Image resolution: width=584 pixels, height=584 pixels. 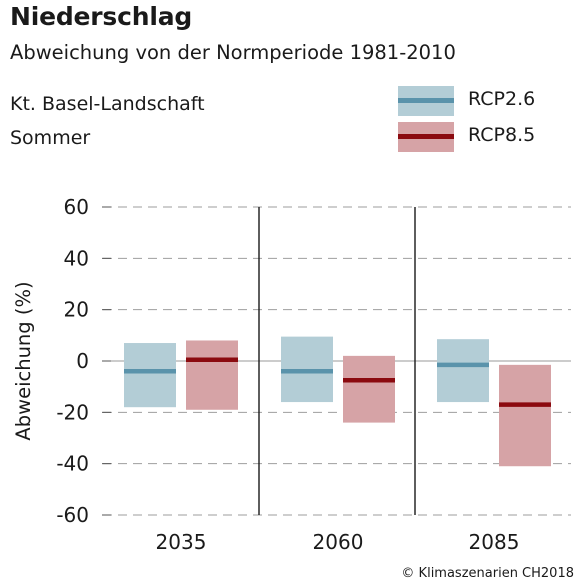 I want to click on range-box-RCP2.6-2035, so click(x=150, y=375).